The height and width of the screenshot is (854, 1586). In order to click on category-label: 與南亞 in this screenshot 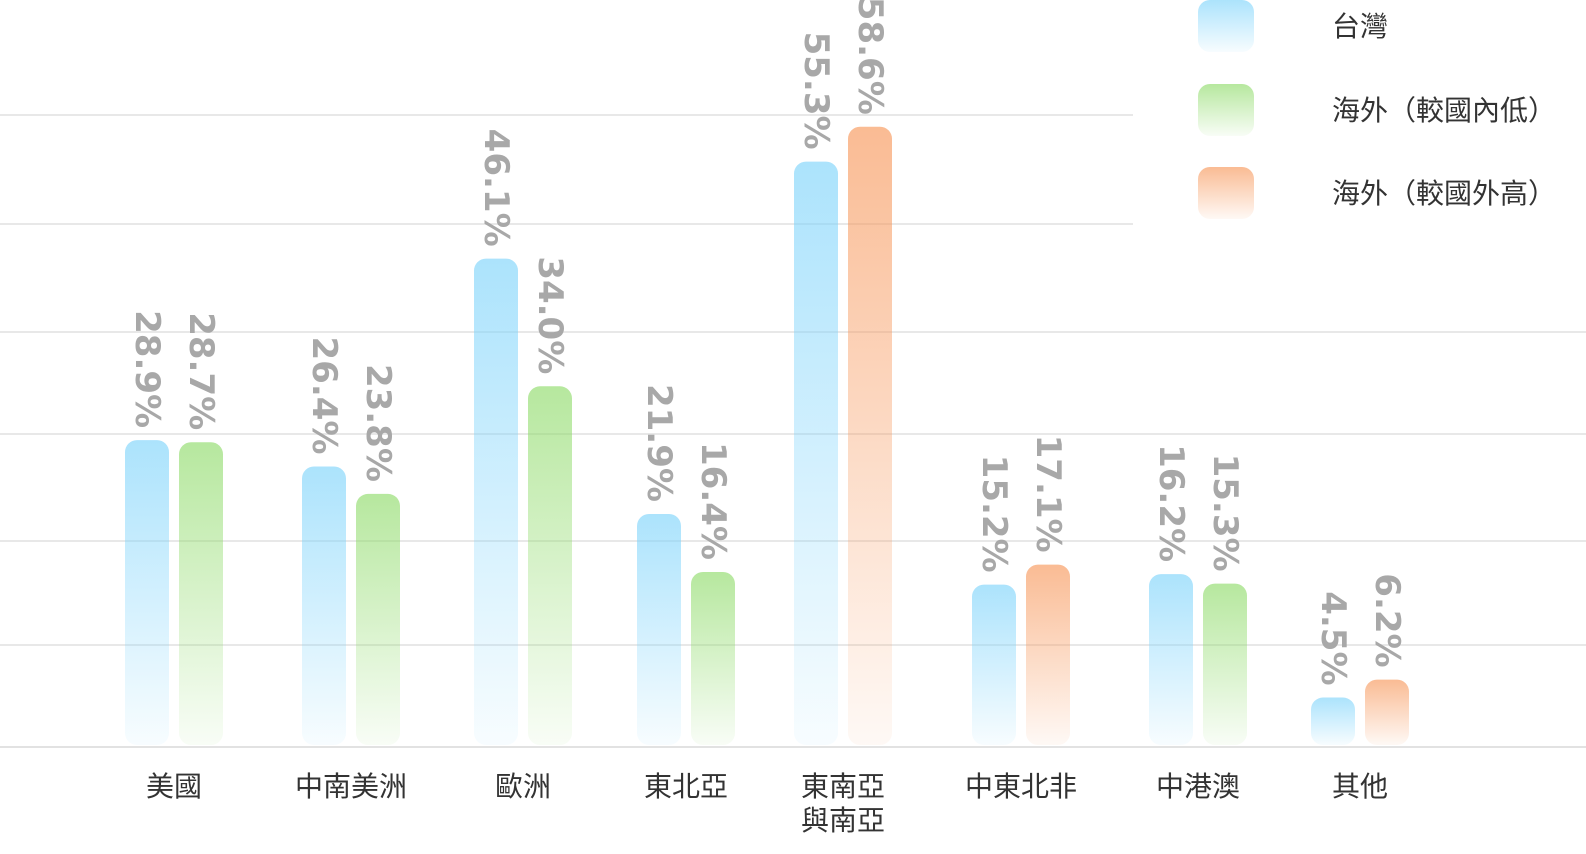, I will do `click(843, 820)`.